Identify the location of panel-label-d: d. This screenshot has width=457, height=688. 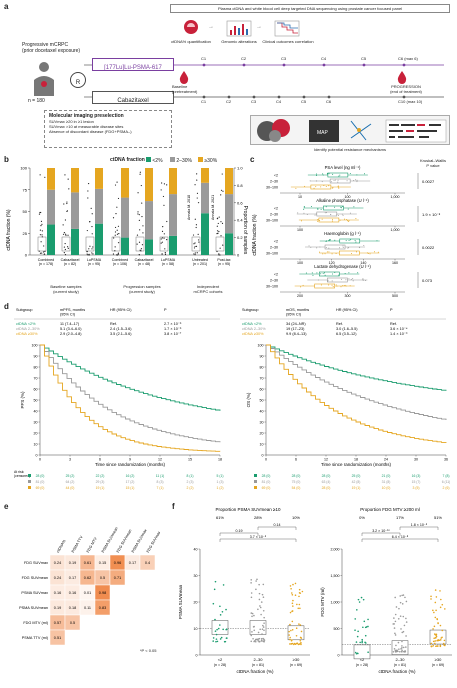
(6, 306).